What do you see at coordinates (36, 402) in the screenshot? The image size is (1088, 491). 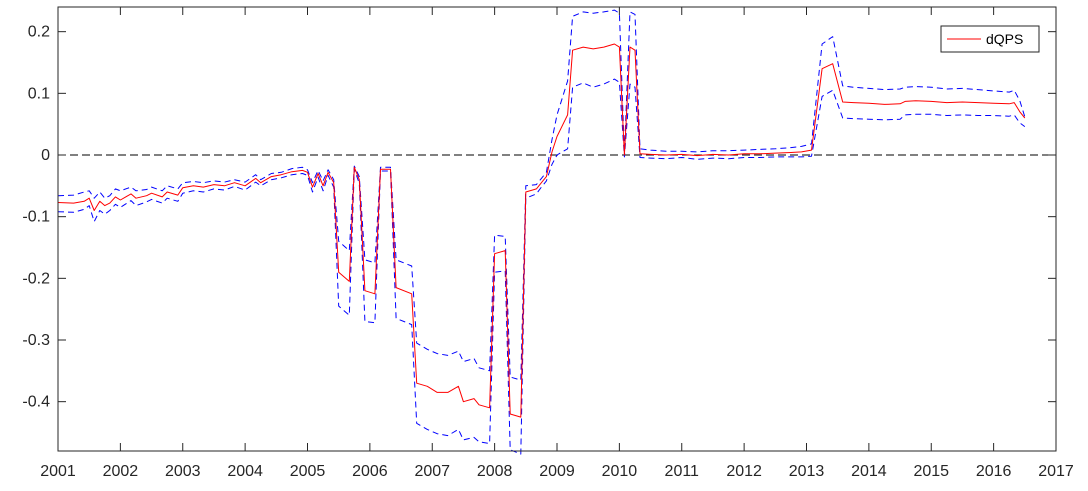 I see `y-tick-label: -0.4` at bounding box center [36, 402].